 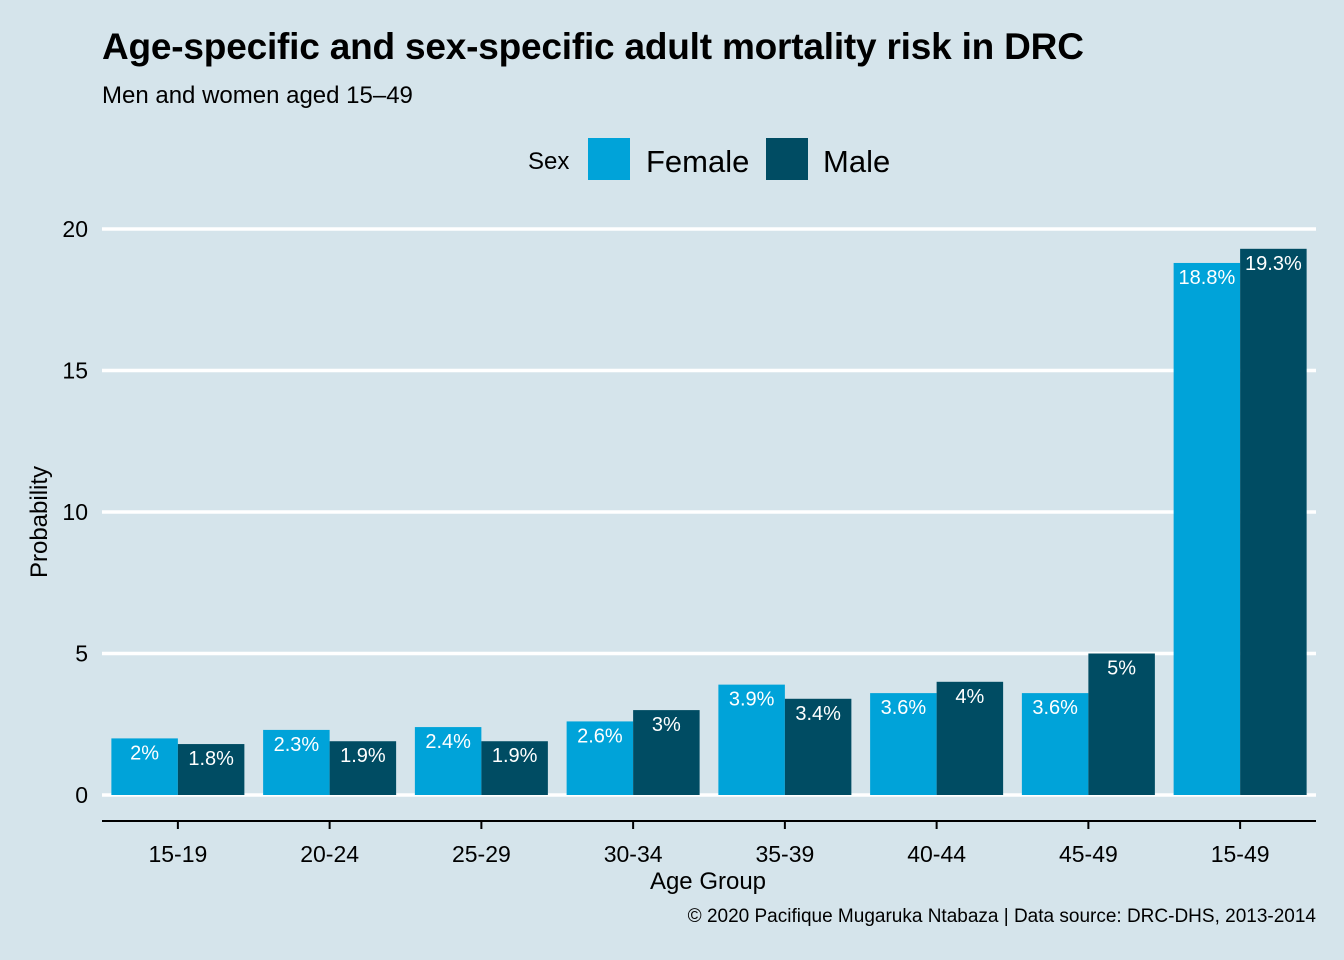 What do you see at coordinates (752, 700) in the screenshot?
I see `bar-label: 3.9%` at bounding box center [752, 700].